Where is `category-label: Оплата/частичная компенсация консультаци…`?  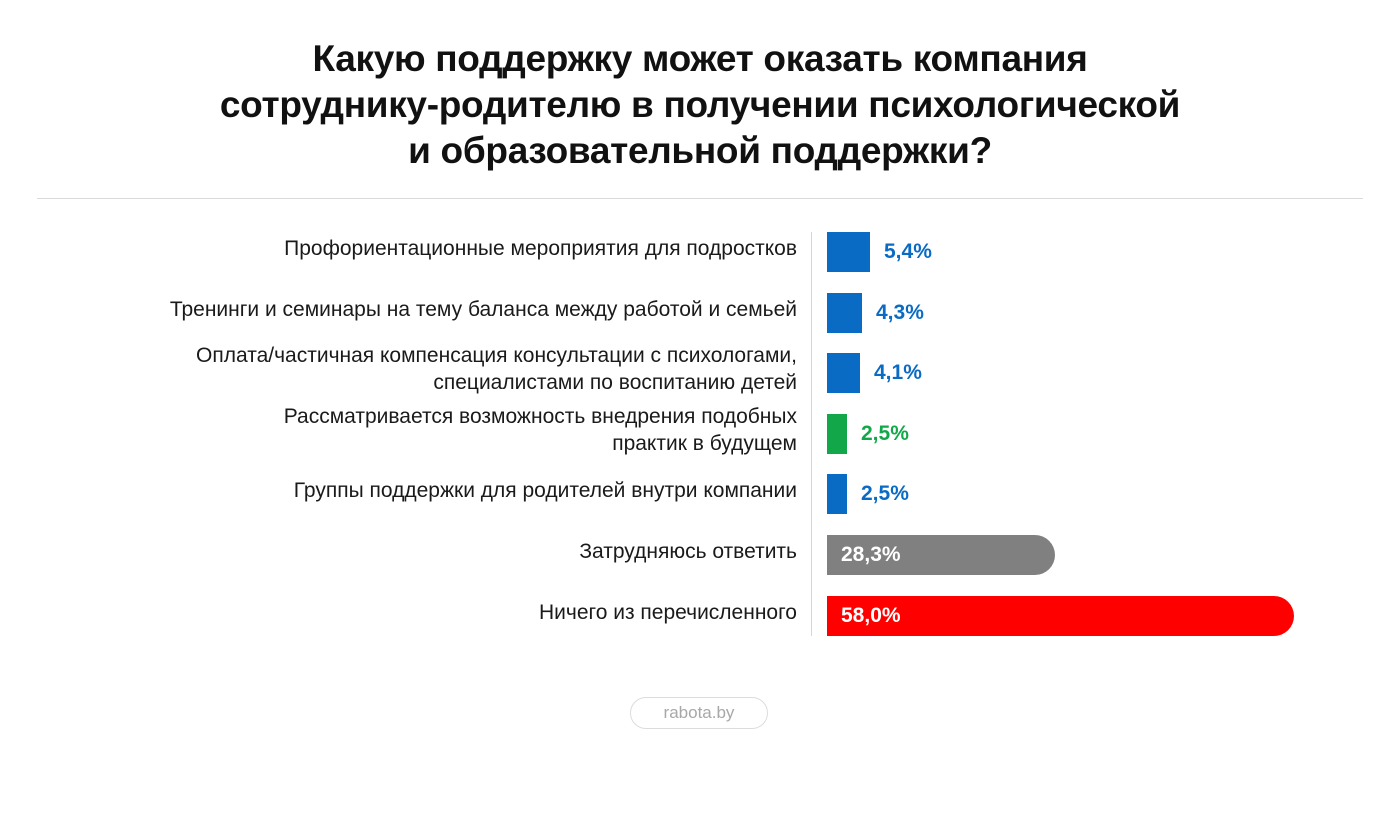
category-label: Оплата/частичная компенсация консультаци… is located at coordinates (437, 369).